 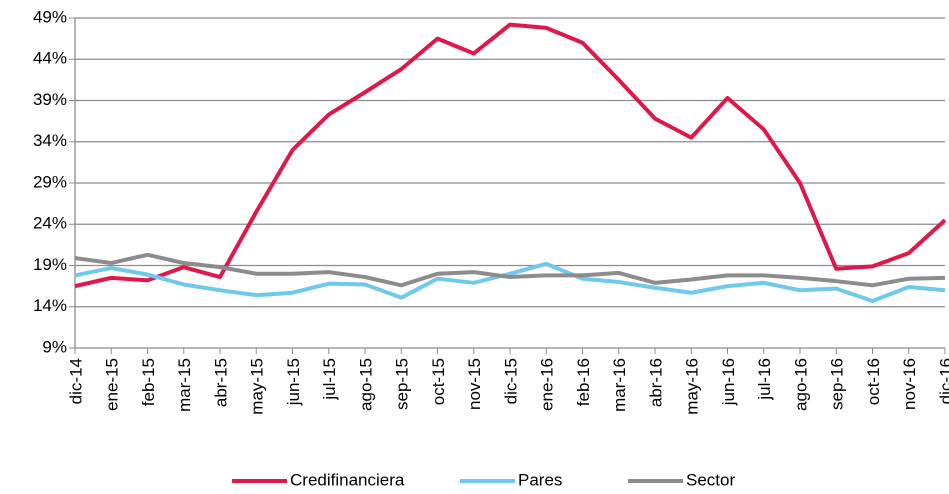 I want to click on y-tick-label: 34%, so click(x=50, y=140).